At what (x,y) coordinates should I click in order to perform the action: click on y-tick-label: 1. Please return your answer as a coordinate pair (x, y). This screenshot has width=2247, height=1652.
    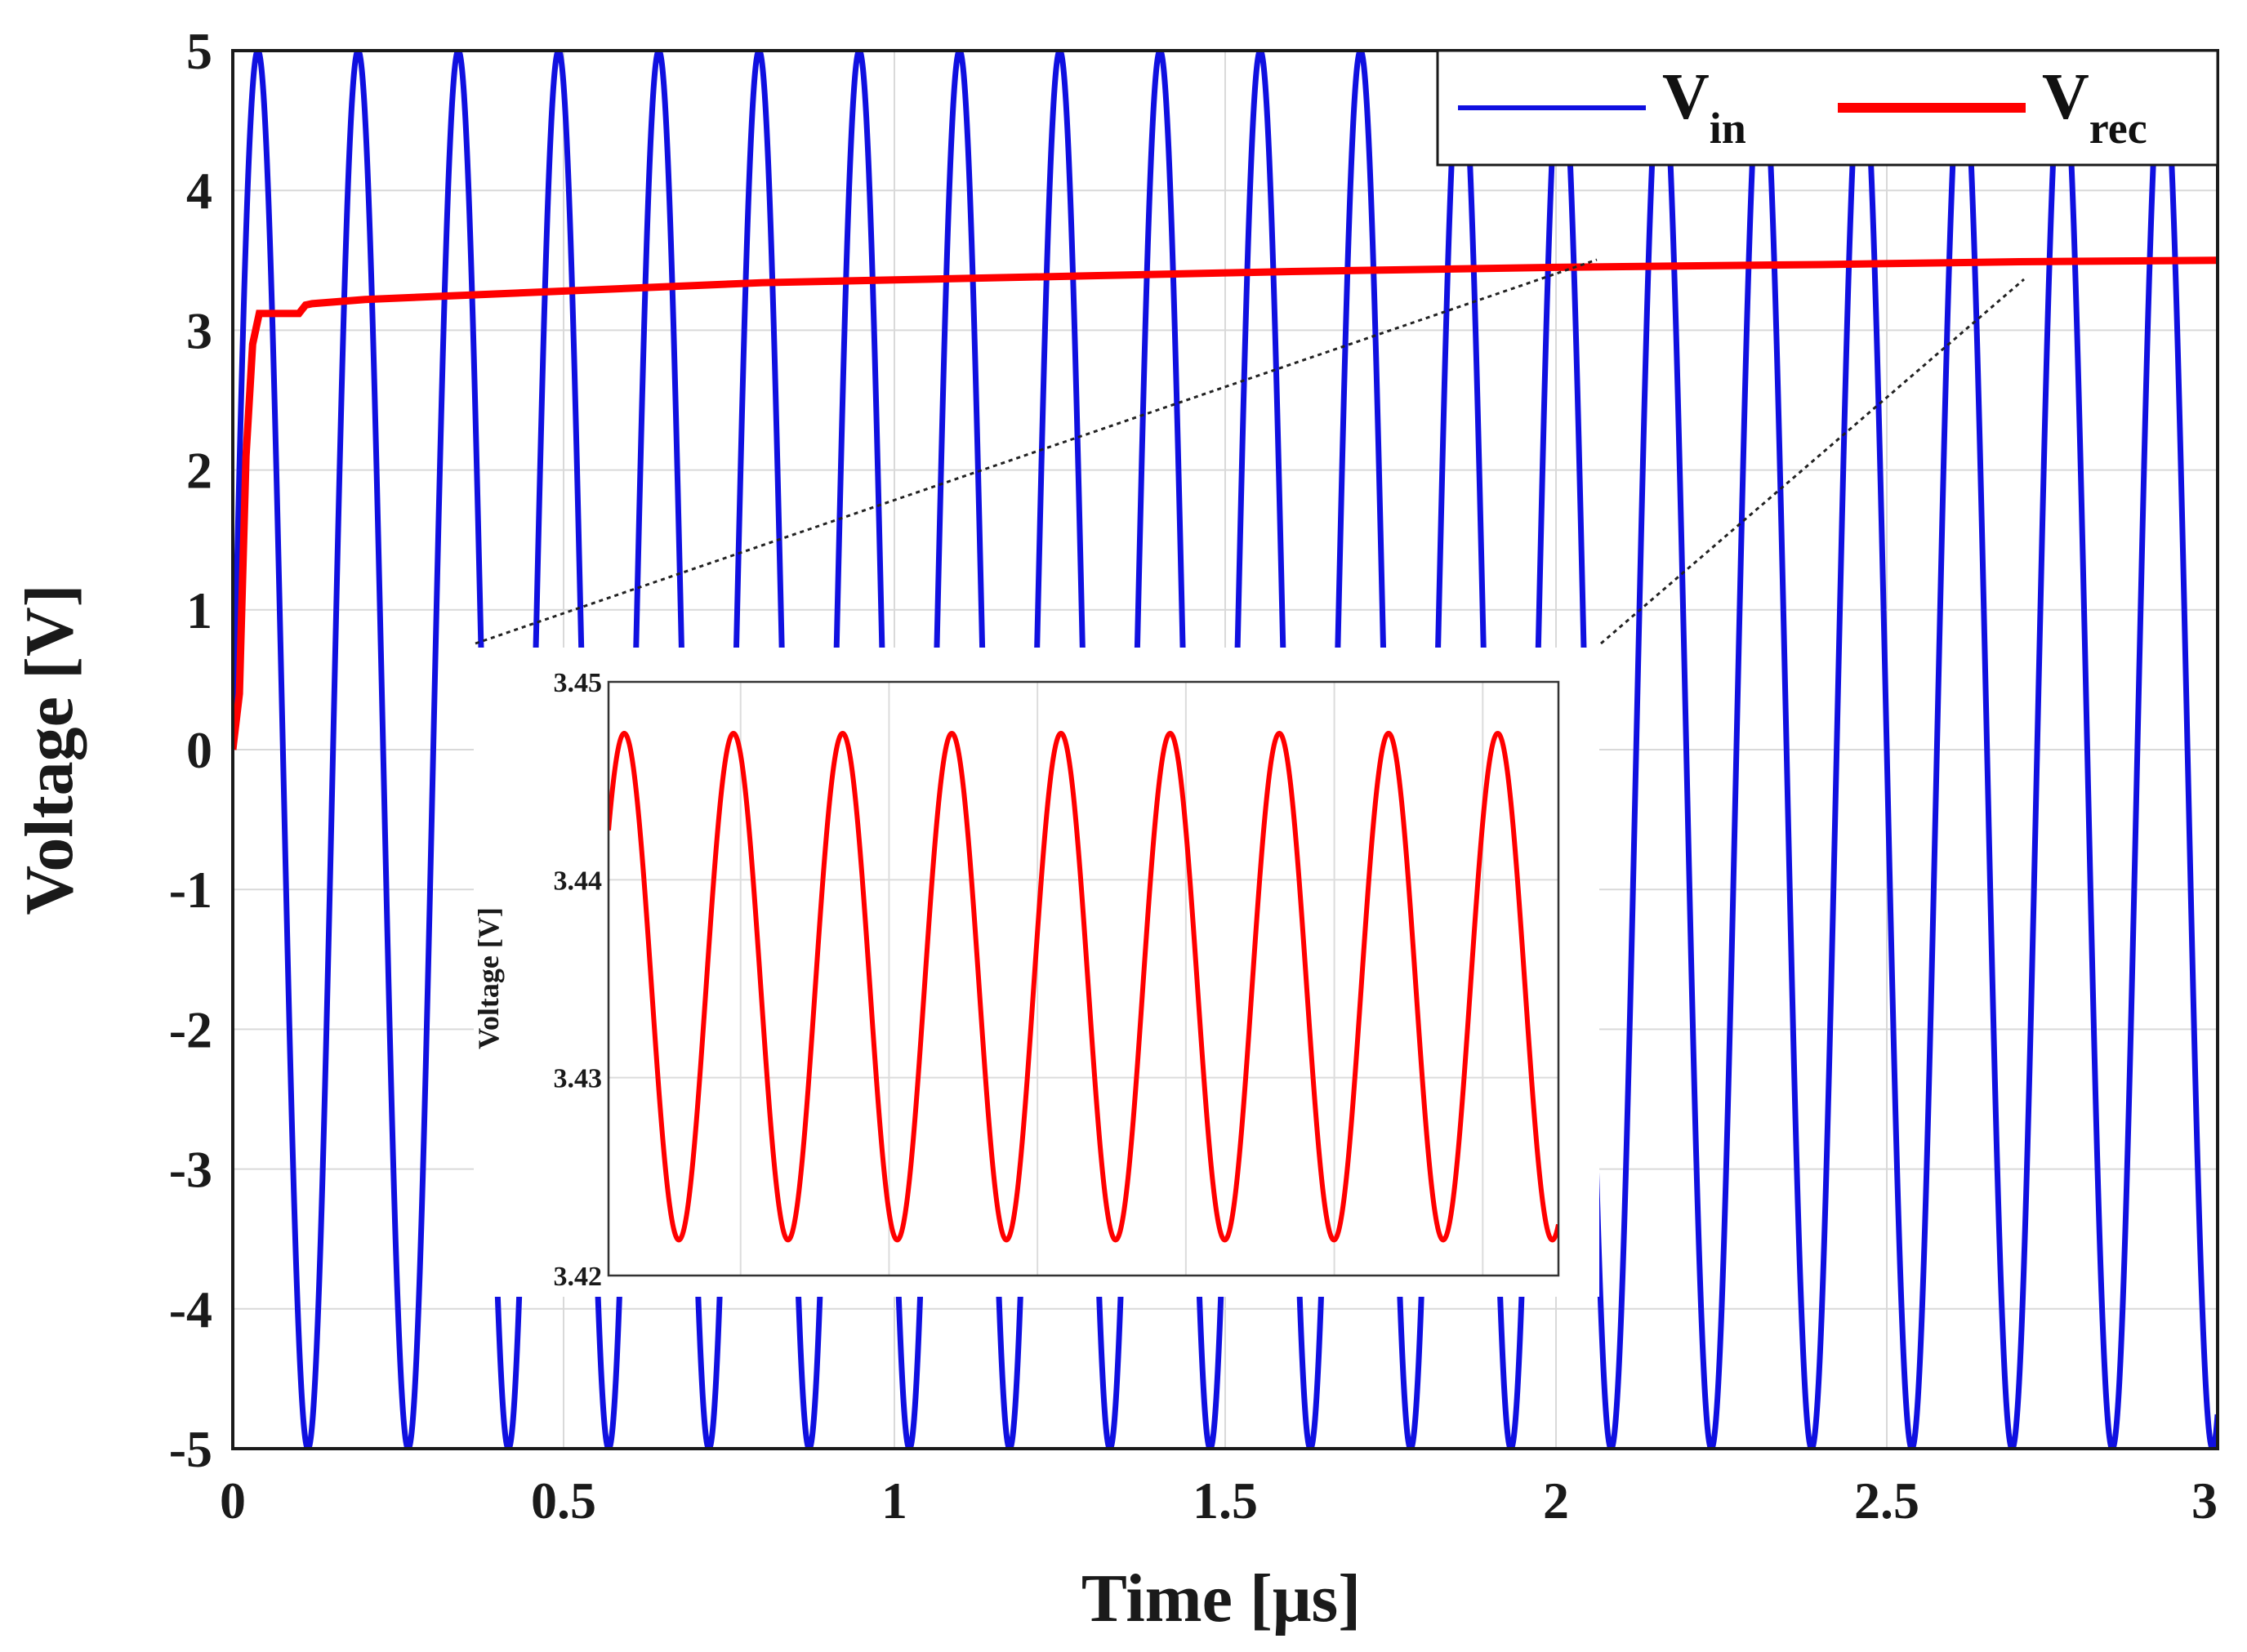
    Looking at the image, I should click on (199, 610).